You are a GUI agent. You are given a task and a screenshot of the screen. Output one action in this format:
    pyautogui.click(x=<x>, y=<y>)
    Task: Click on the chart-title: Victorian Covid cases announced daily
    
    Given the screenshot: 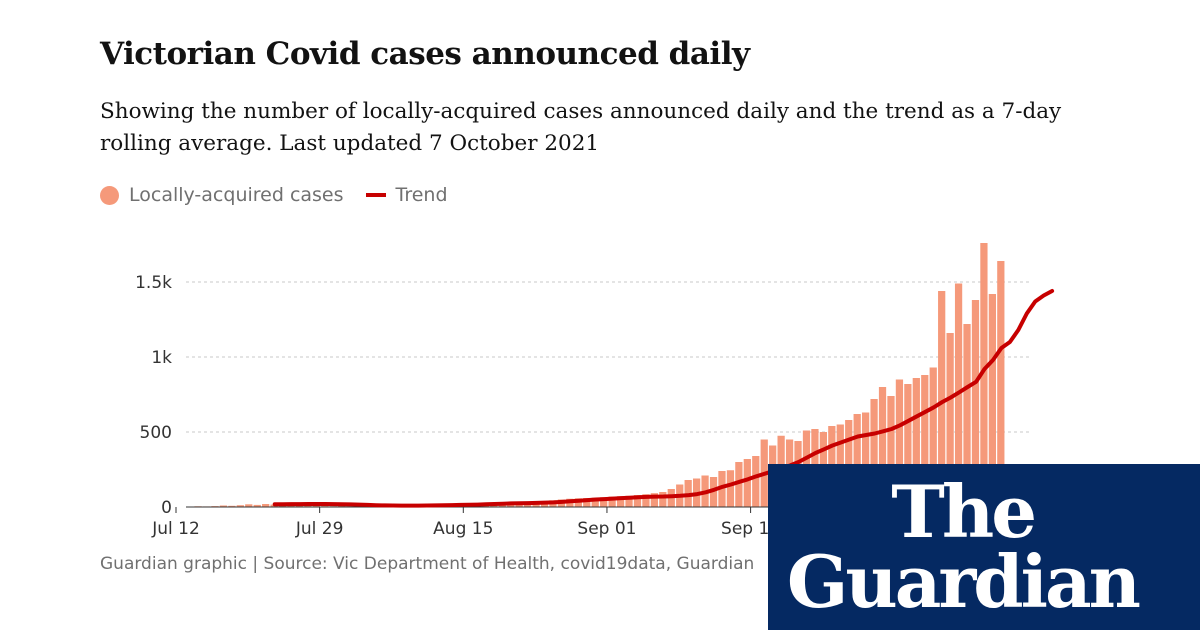 What is the action you would take?
    pyautogui.click(x=425, y=54)
    